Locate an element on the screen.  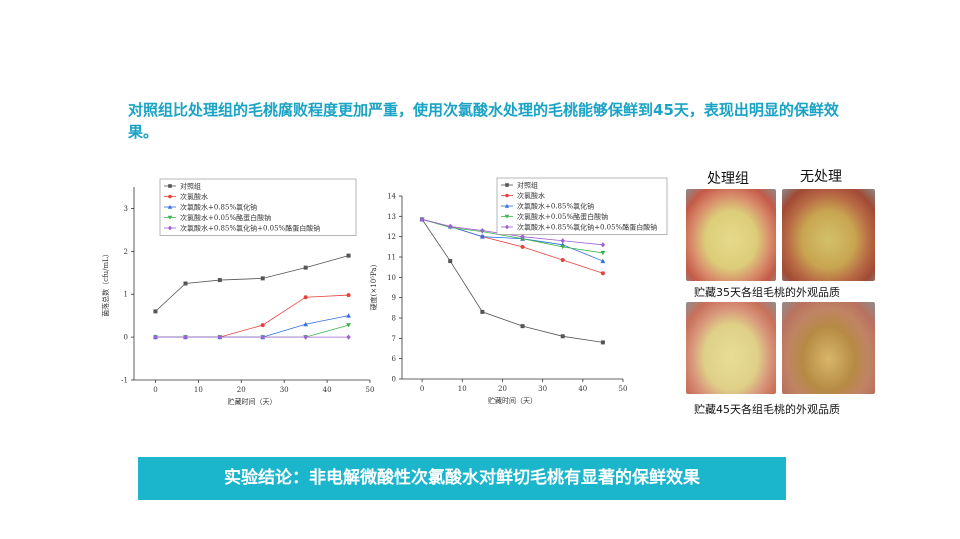
photo-label: 无处理 is located at coordinates (821, 177).